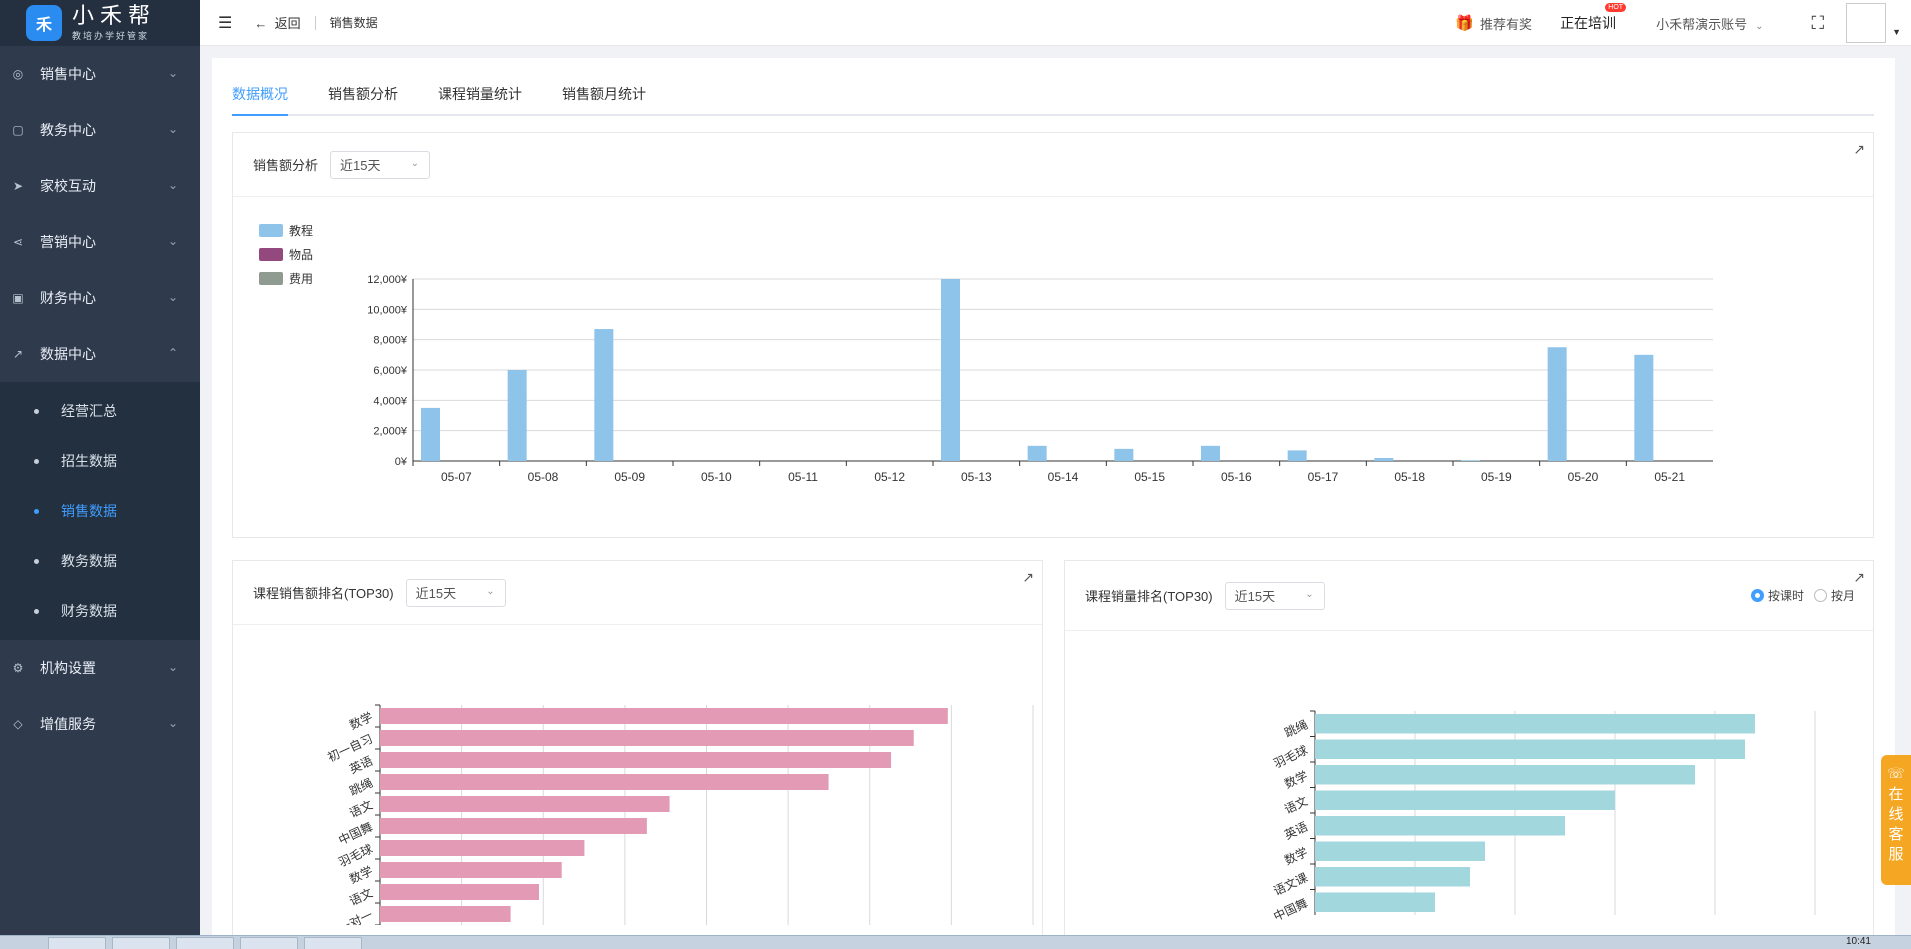 The width and height of the screenshot is (1911, 949). I want to click on sidebar-item-label: 销售中心, so click(68, 74).